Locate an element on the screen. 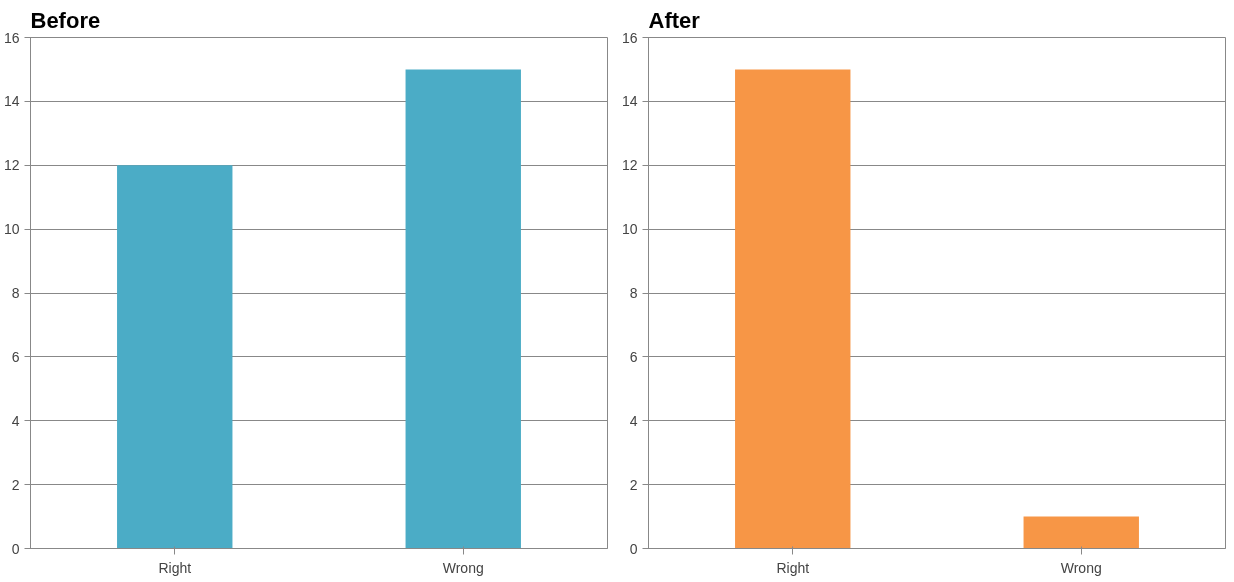 This screenshot has height=582, width=1234. chart-title: Before is located at coordinates (65, 20).